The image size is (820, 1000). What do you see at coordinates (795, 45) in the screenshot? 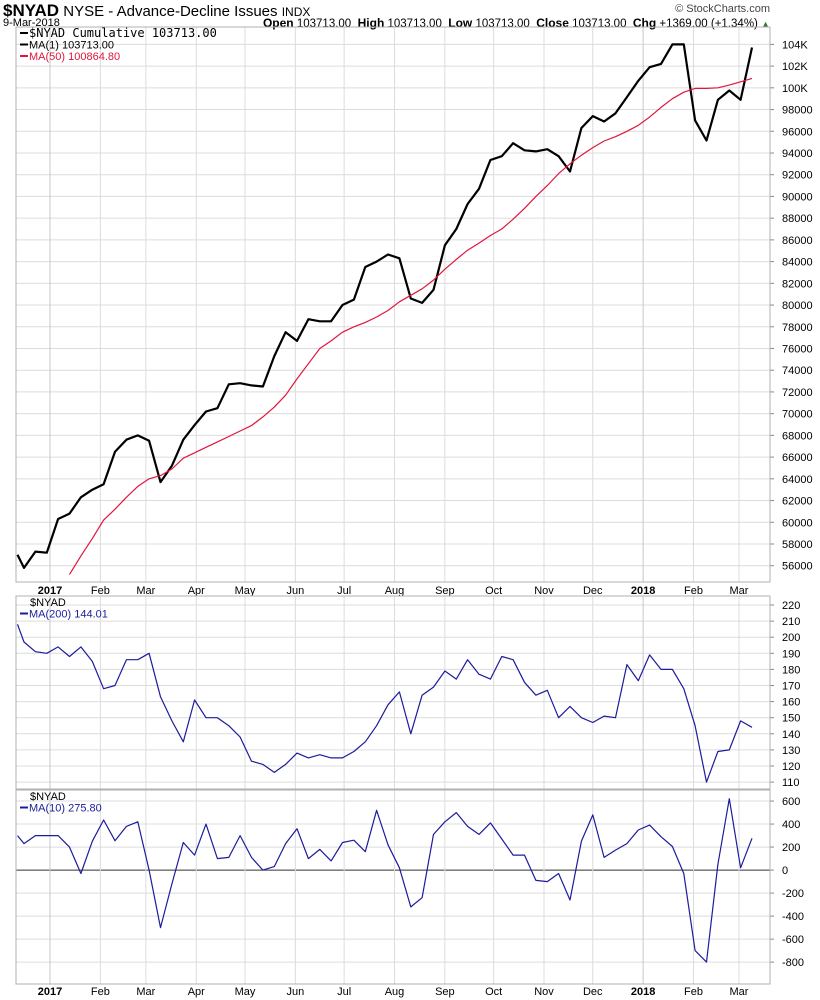
I see `y-tick-label: 104K` at bounding box center [795, 45].